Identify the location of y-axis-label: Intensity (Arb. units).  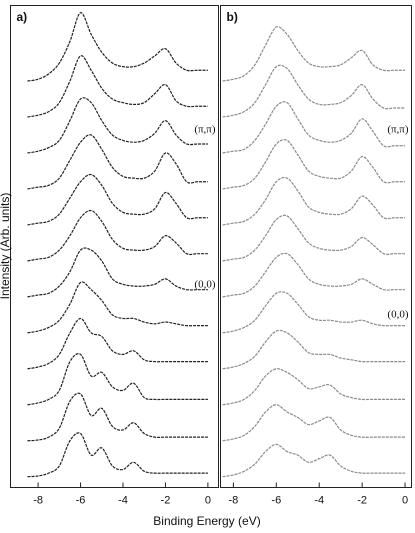
(6, 246).